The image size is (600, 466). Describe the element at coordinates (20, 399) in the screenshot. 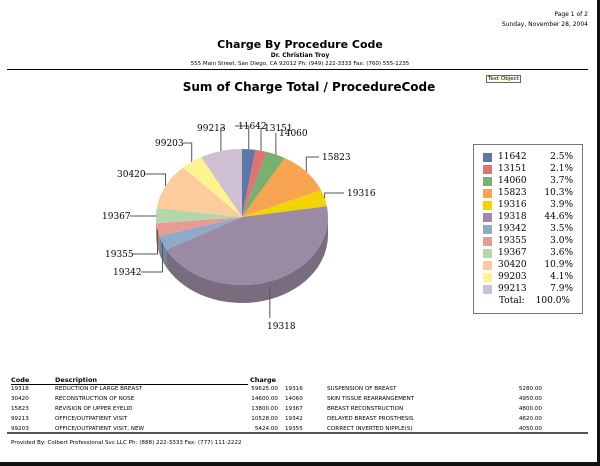

I see `code: 30420` at that location.